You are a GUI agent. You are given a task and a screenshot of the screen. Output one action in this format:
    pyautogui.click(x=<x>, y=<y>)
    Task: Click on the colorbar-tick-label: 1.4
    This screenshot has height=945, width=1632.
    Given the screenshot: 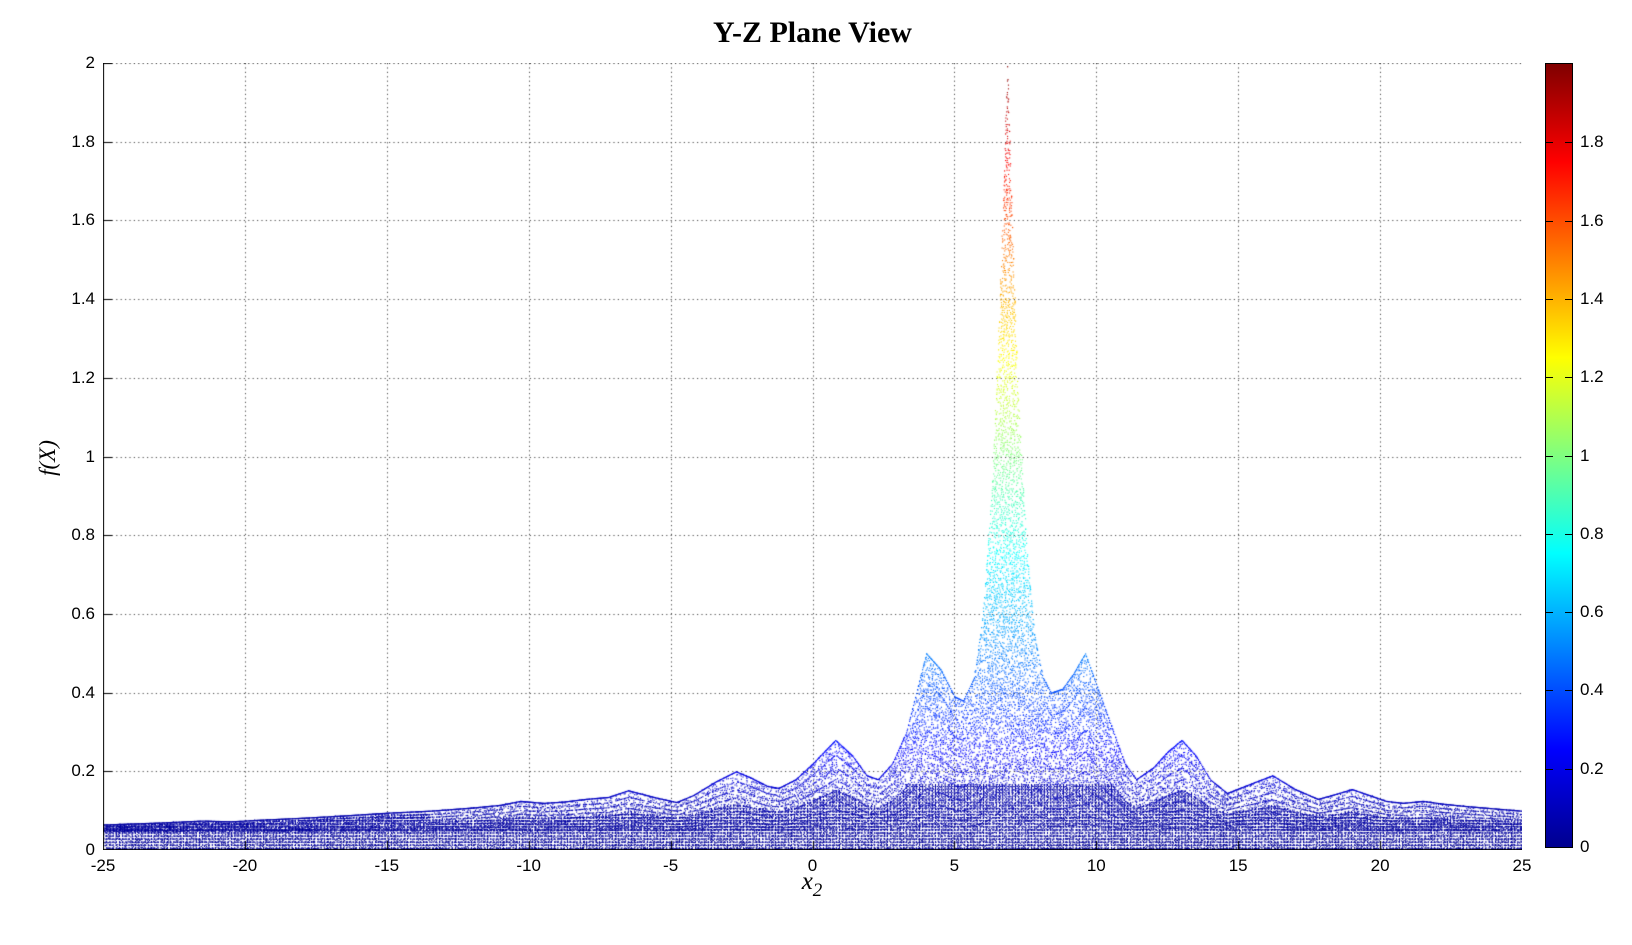 What is the action you would take?
    pyautogui.click(x=1592, y=298)
    